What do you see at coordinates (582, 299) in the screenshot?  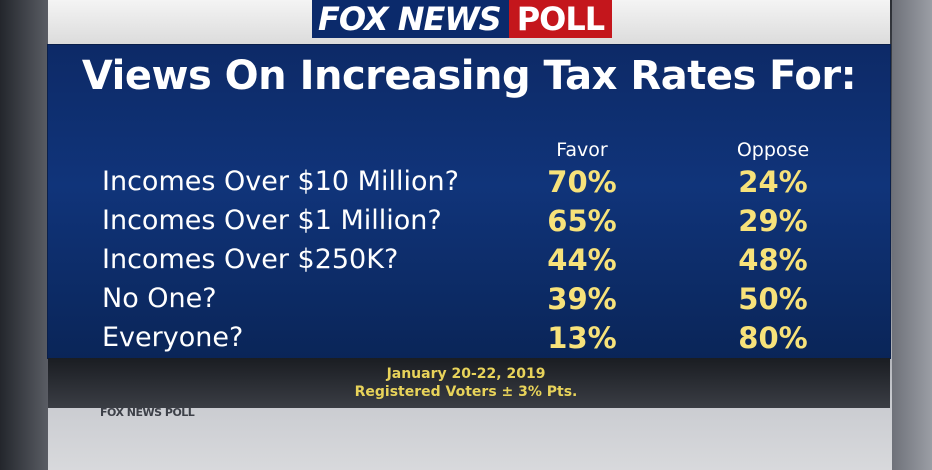 I see `favor-value: 39%` at bounding box center [582, 299].